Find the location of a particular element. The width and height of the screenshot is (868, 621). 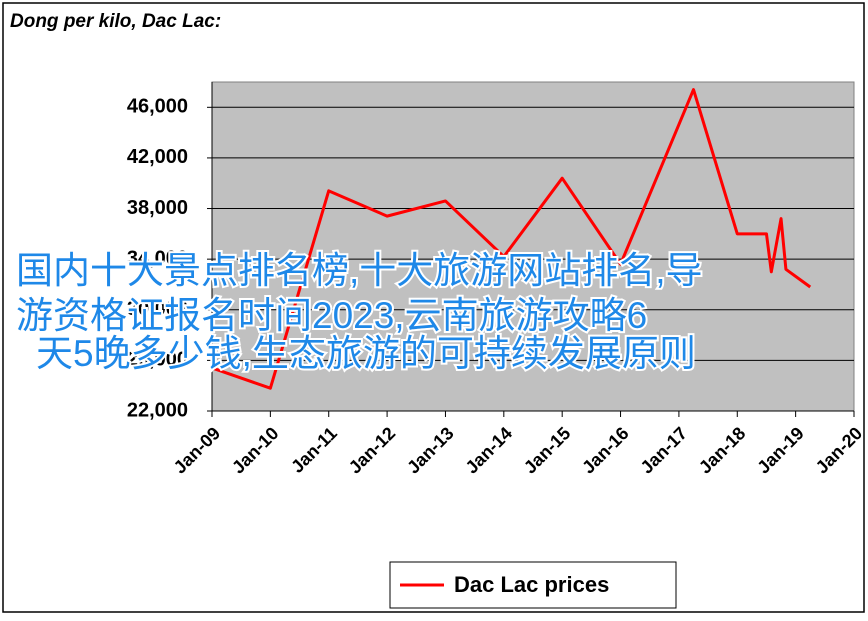

y-tick-label: 42,000 is located at coordinates (157, 157).